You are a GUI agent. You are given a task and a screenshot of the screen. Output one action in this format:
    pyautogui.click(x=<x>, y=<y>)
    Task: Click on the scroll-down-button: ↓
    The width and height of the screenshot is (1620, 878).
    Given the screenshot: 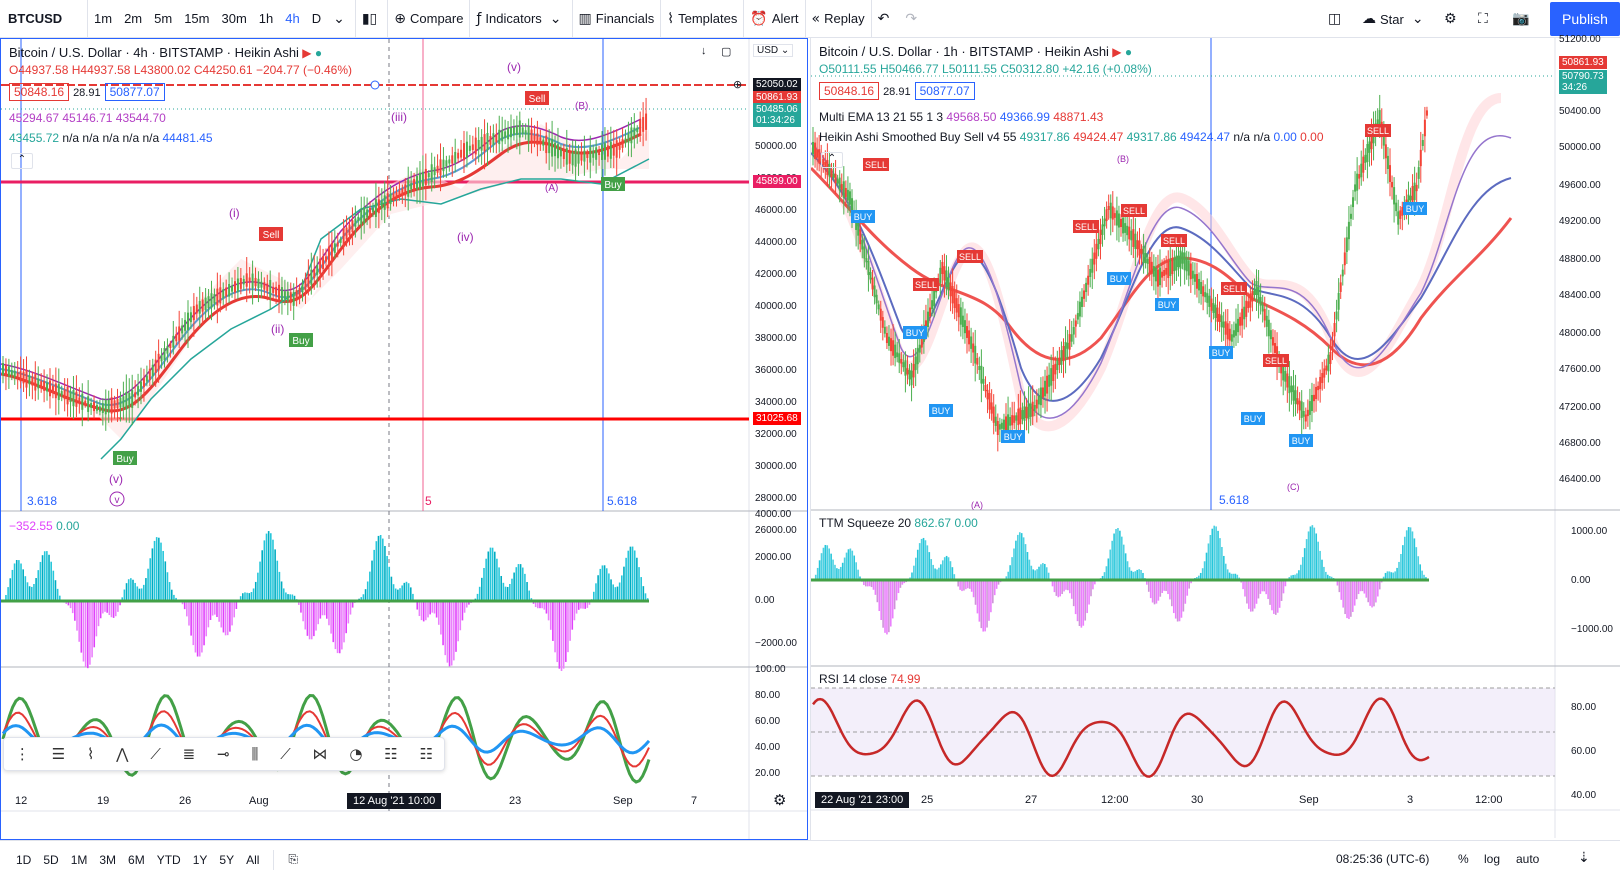 What is the action you would take?
    pyautogui.click(x=704, y=51)
    